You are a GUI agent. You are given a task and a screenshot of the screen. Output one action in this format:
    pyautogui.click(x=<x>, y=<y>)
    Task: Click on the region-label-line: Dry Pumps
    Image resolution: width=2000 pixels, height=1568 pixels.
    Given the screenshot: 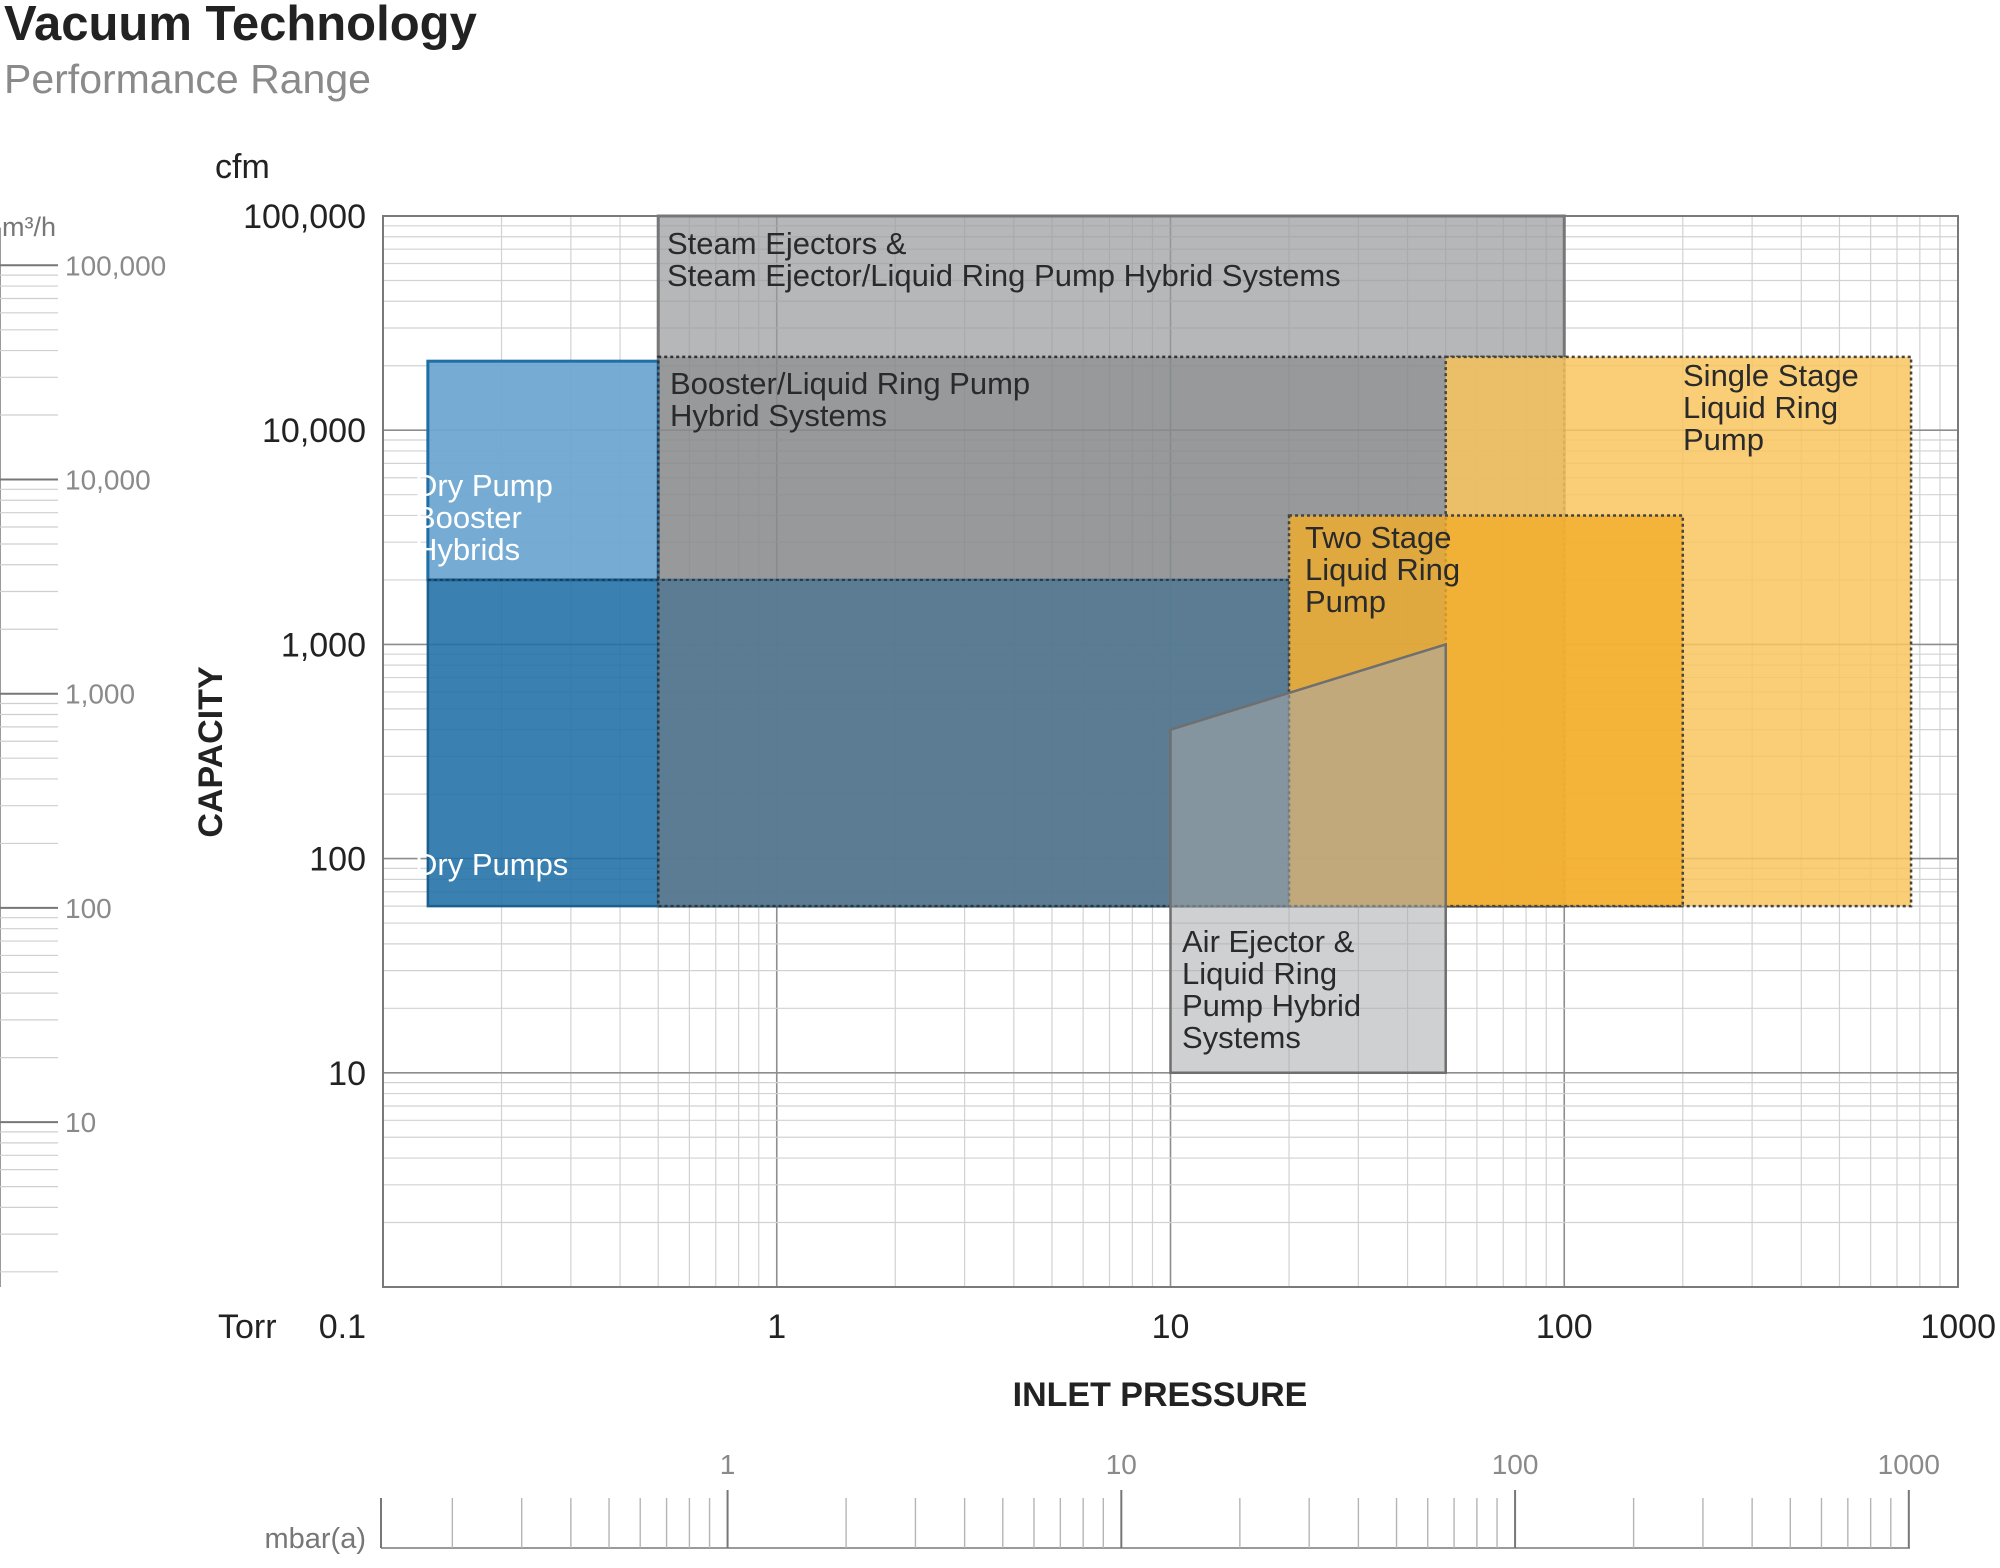 What is the action you would take?
    pyautogui.click(x=491, y=864)
    